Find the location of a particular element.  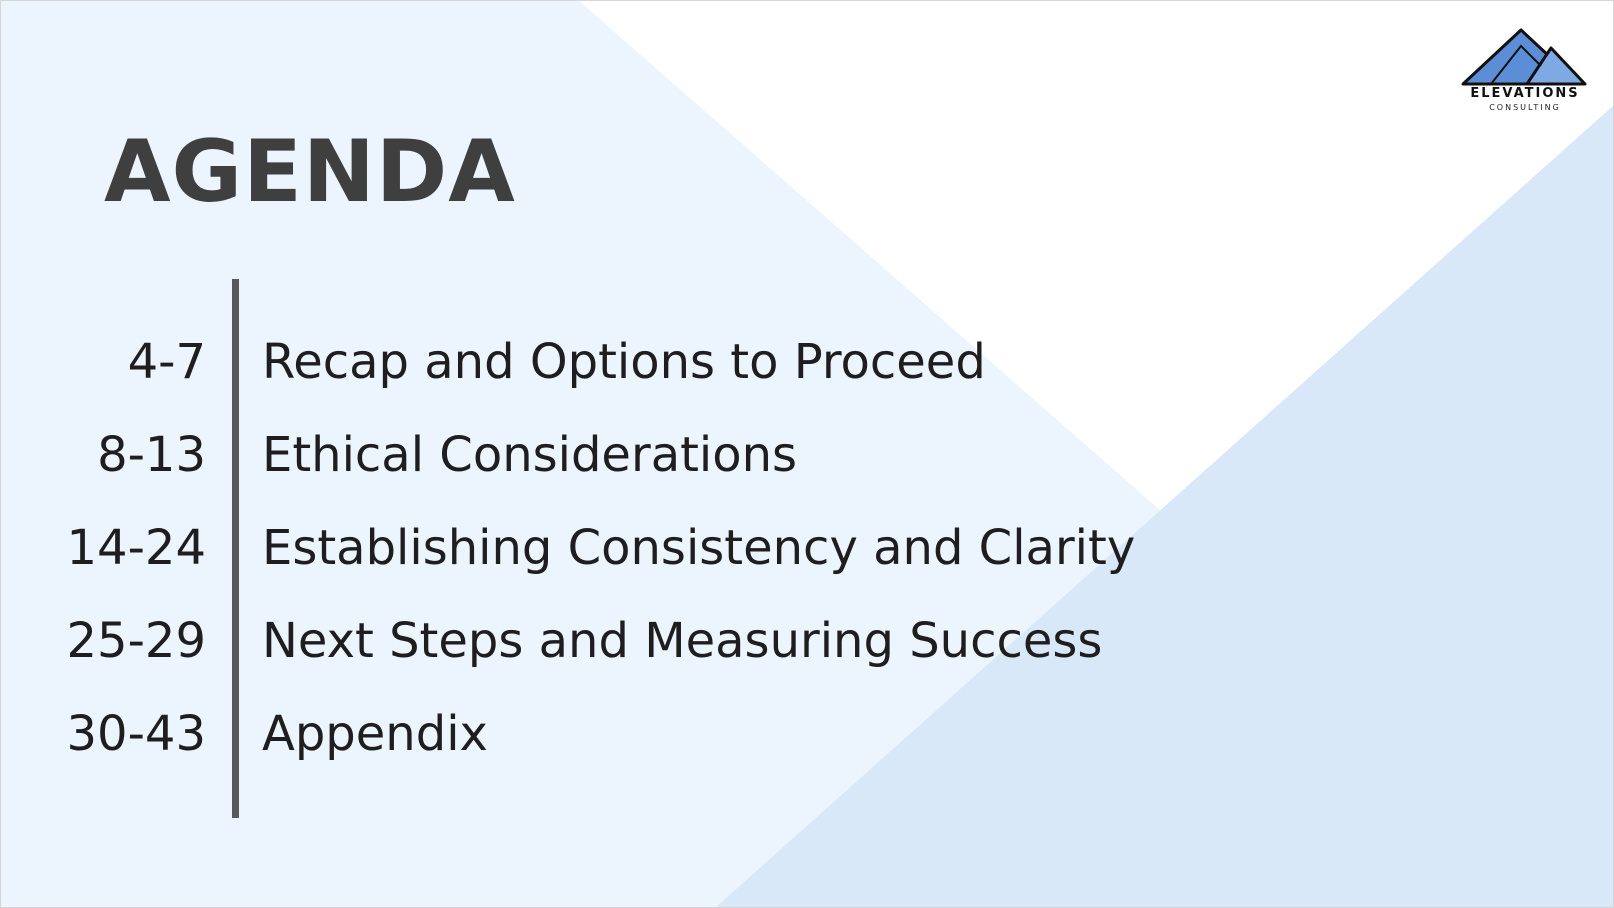

agenda-item-topic: Appendix is located at coordinates (375, 734).